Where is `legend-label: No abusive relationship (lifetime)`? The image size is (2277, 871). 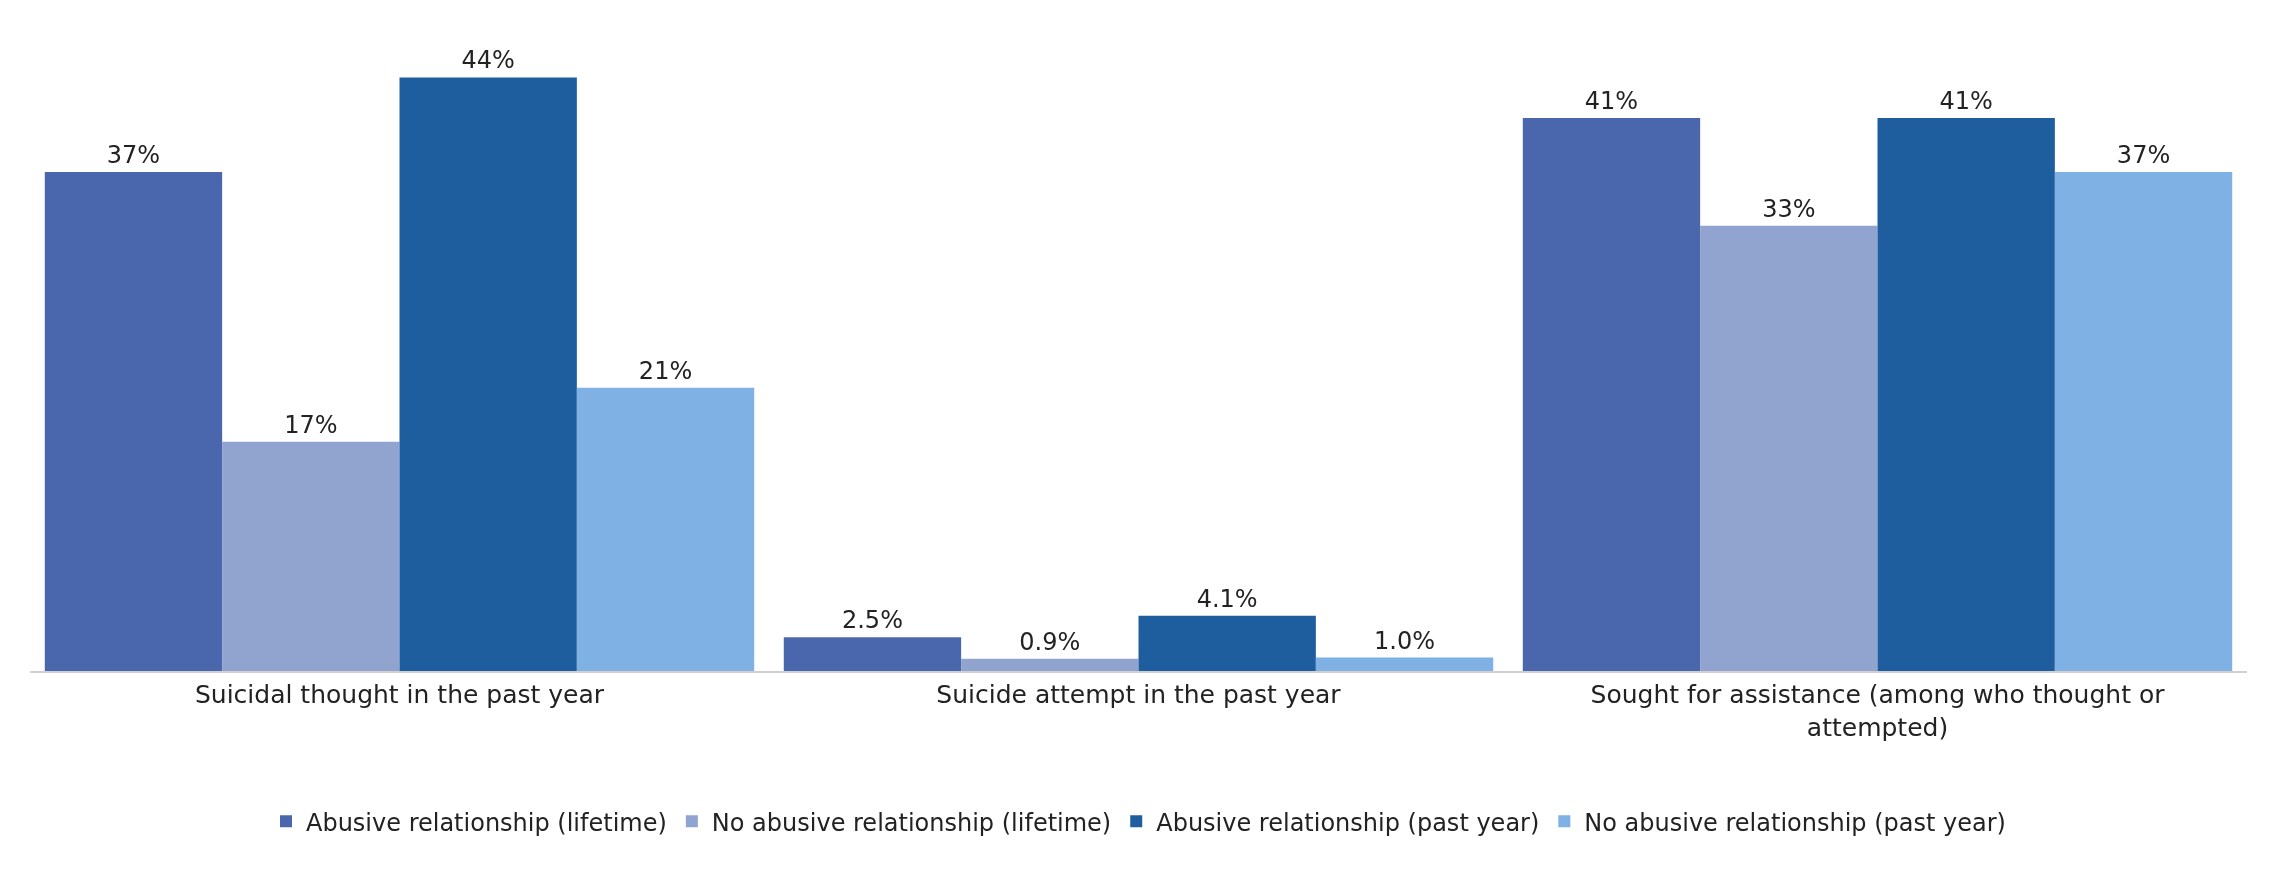 legend-label: No abusive relationship (lifetime) is located at coordinates (911, 822).